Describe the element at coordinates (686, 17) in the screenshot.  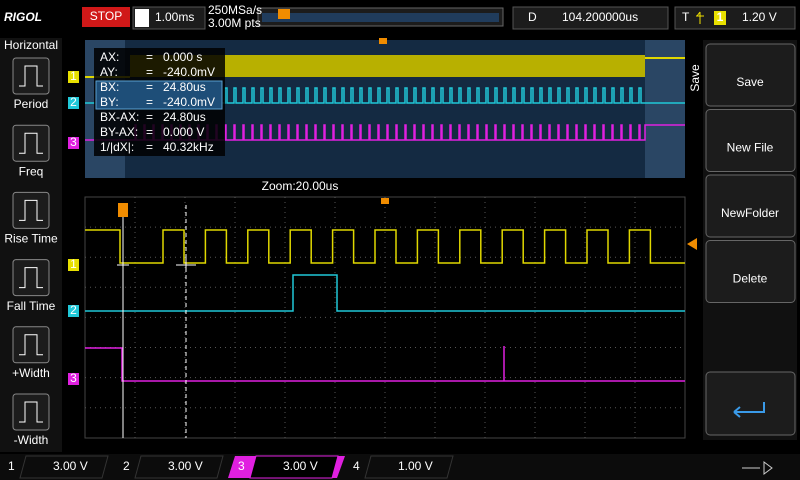
I see `trigger-label: T` at that location.